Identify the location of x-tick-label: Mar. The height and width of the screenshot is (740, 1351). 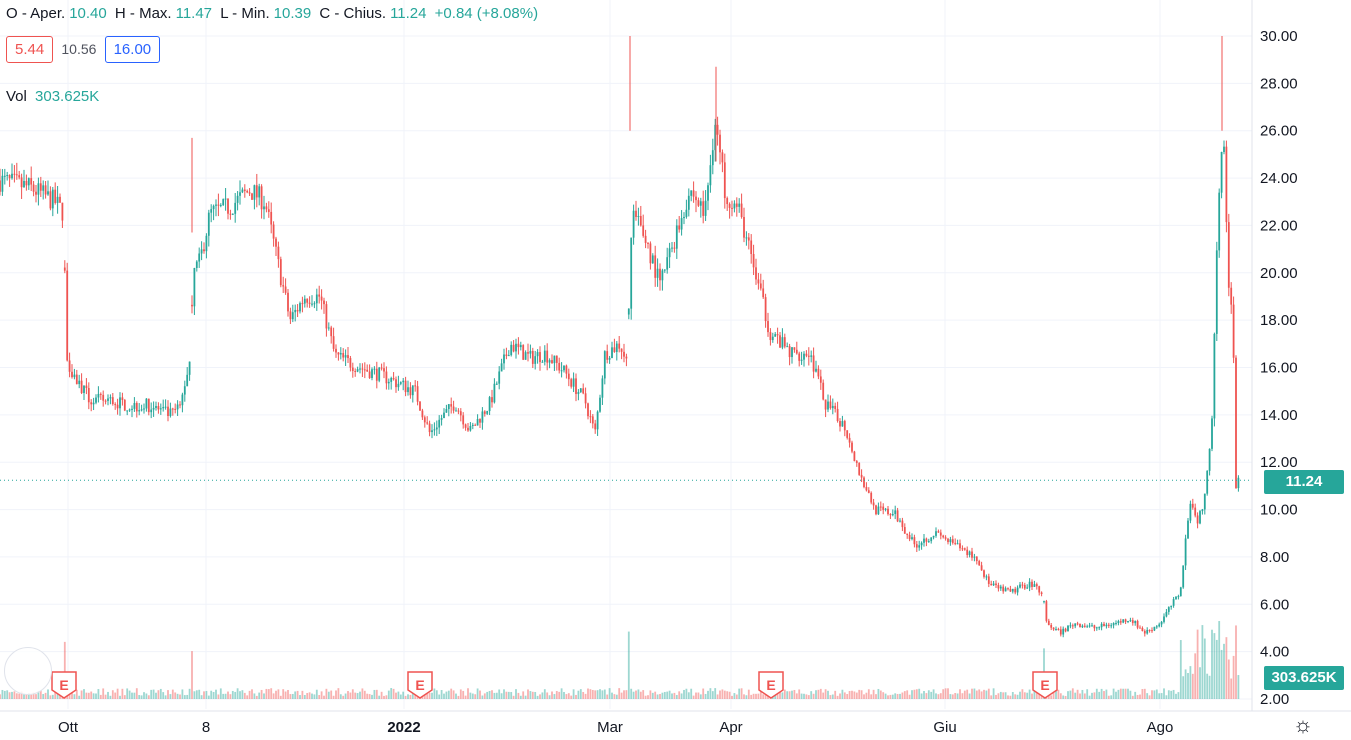
(610, 727).